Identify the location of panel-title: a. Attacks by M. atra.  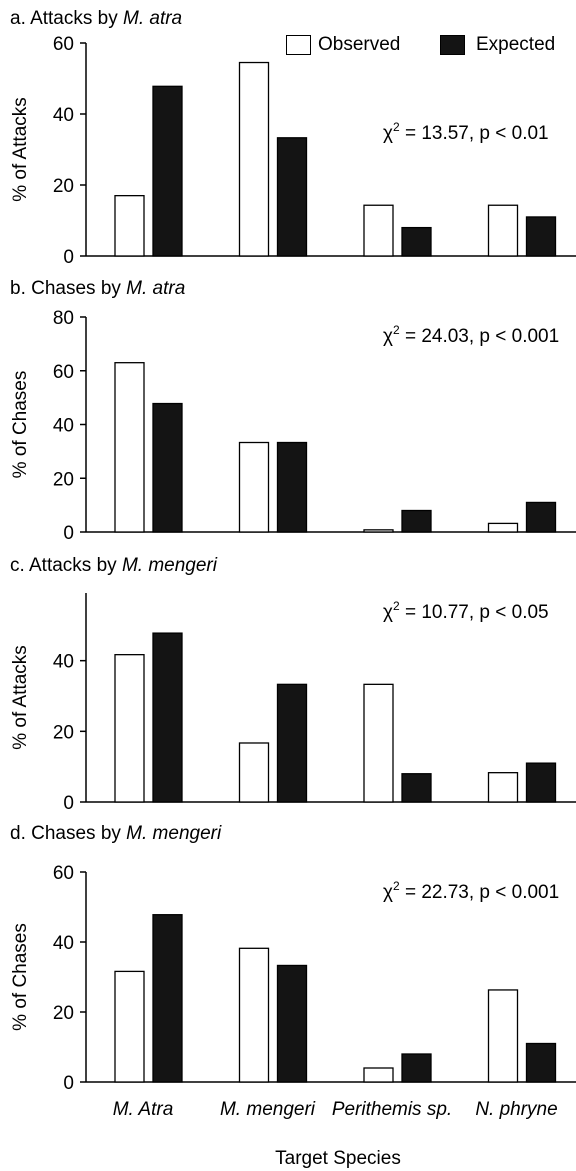
(96, 18).